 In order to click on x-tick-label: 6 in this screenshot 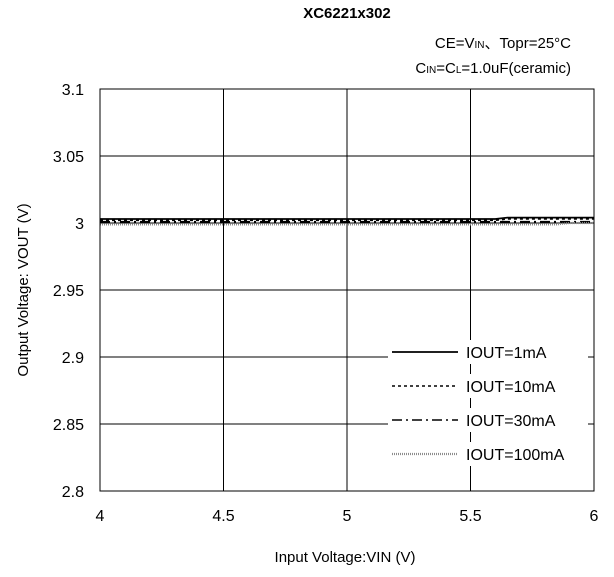, I will do `click(594, 516)`.